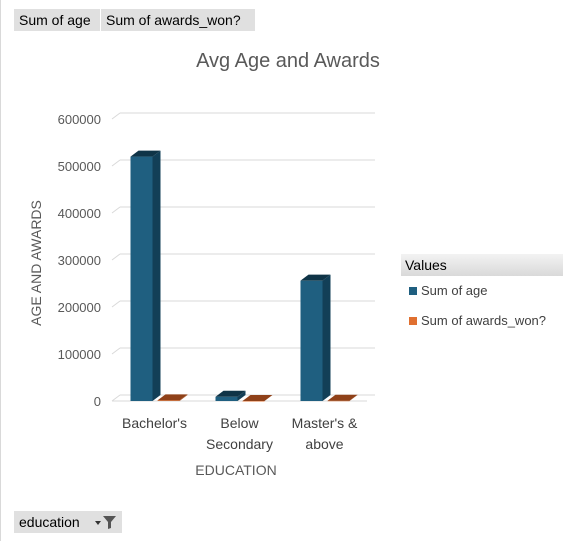 The image size is (564, 541). What do you see at coordinates (57, 20) in the screenshot?
I see `field-button-sum-of-age: Sum of age` at bounding box center [57, 20].